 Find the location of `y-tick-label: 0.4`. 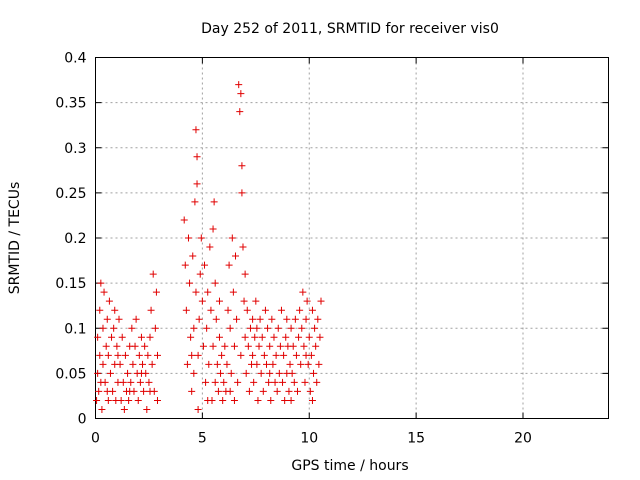

y-tick-label: 0.4 is located at coordinates (75, 59).